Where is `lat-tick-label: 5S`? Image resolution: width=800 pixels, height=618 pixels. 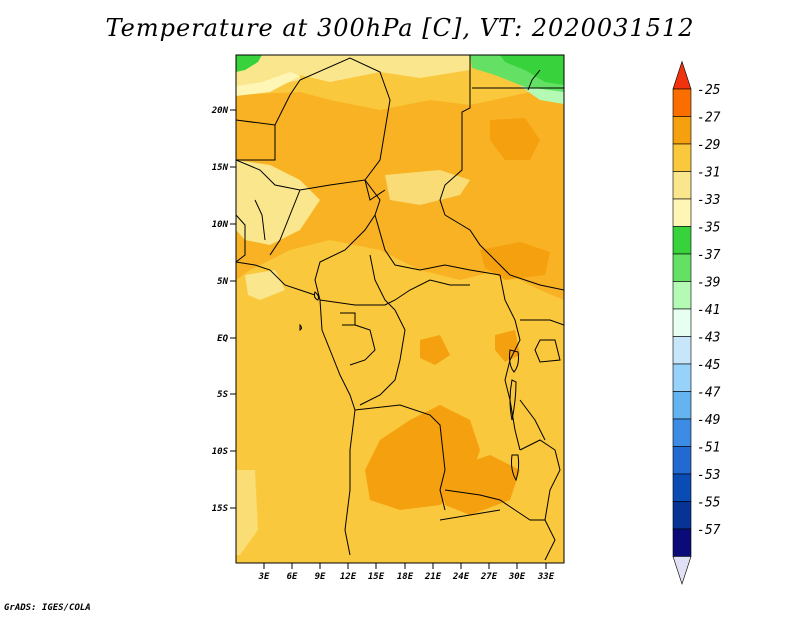 lat-tick-label: 5S is located at coordinates (222, 395).